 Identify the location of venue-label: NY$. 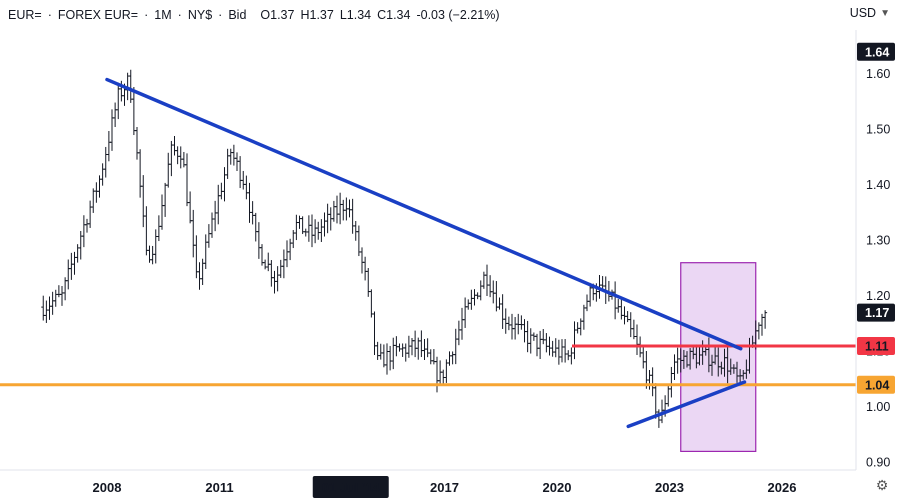
(200, 15).